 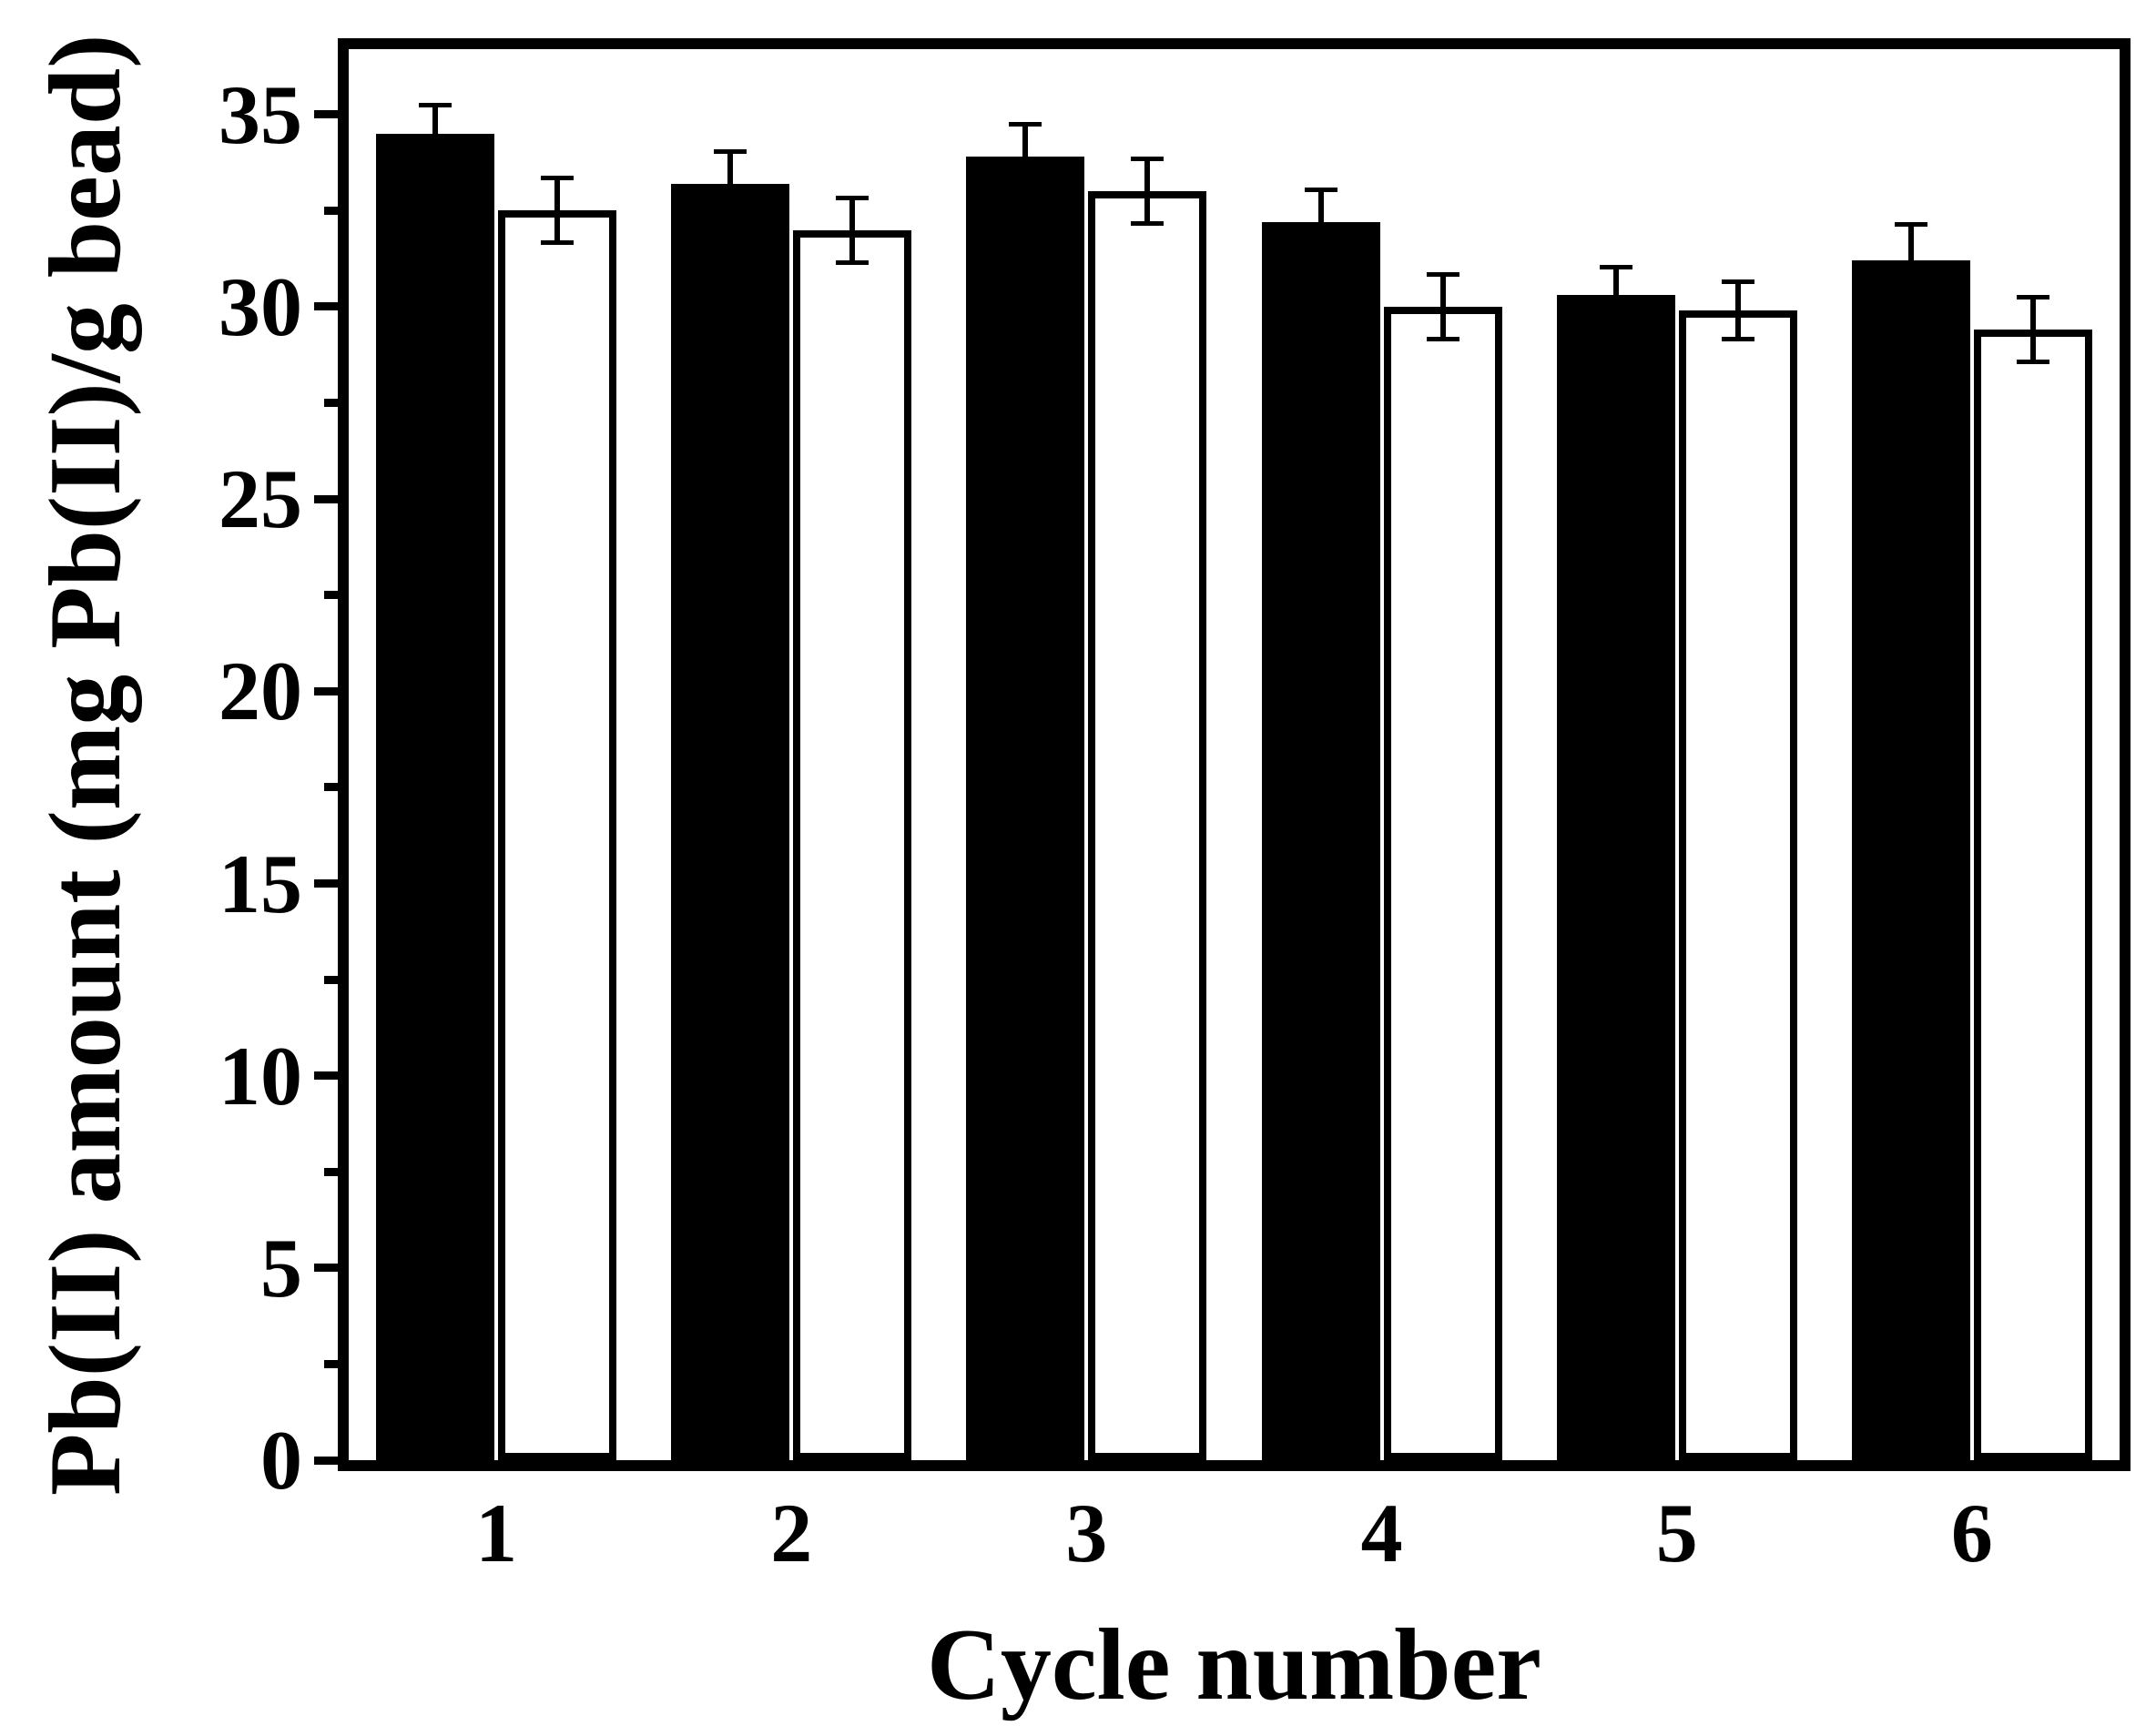 What do you see at coordinates (1087, 1533) in the screenshot?
I see `x-tick-label-3: 3` at bounding box center [1087, 1533].